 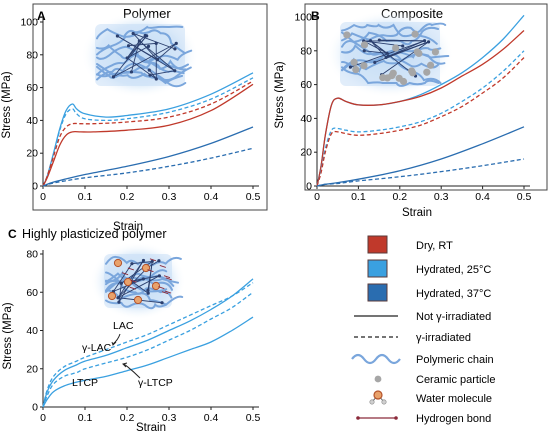 I want to click on y-tick-label: 40, so click(x=32, y=121).